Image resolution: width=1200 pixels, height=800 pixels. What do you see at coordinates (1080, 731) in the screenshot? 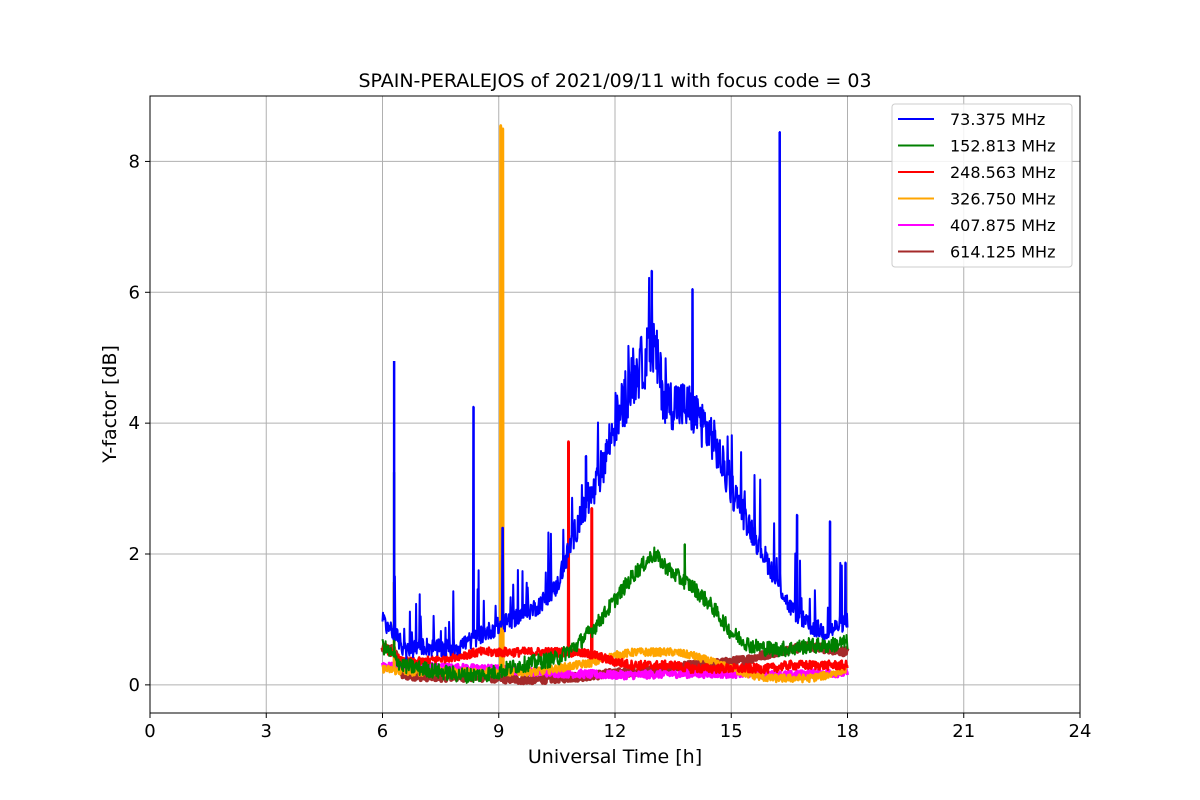
I see `x-tick-label: 24` at bounding box center [1080, 731].